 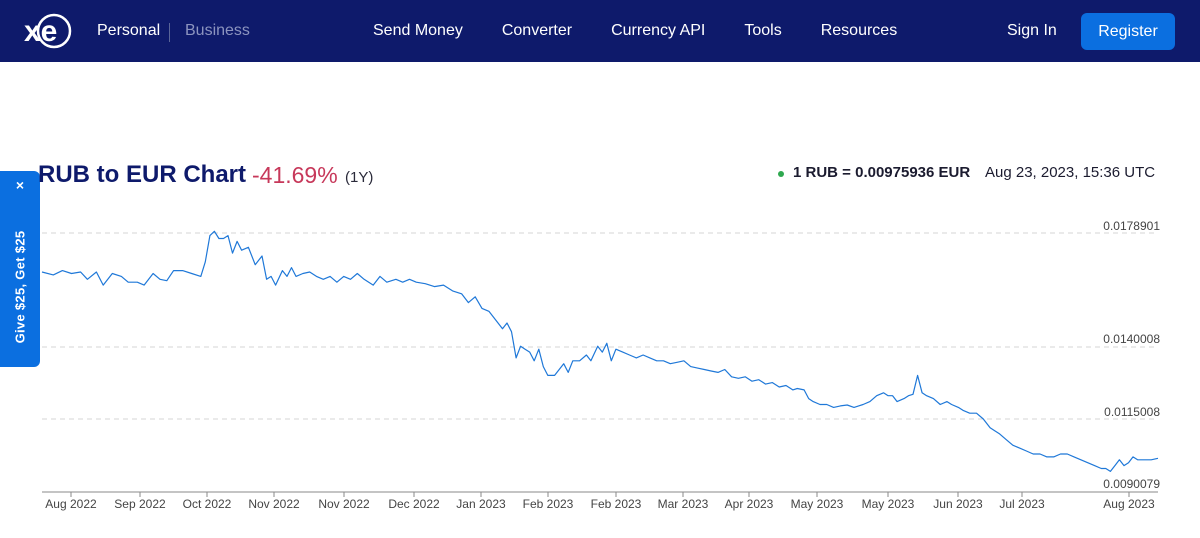 What do you see at coordinates (1128, 31) in the screenshot?
I see `register-button: Register` at bounding box center [1128, 31].